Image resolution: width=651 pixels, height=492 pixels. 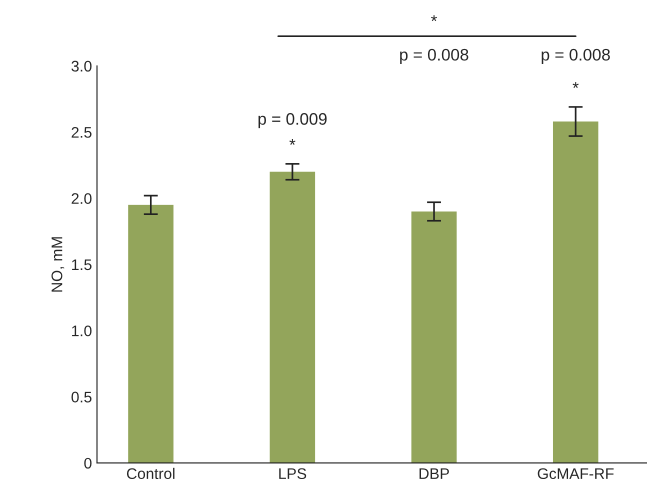 I want to click on x-tick-label: DBP, so click(x=434, y=473).